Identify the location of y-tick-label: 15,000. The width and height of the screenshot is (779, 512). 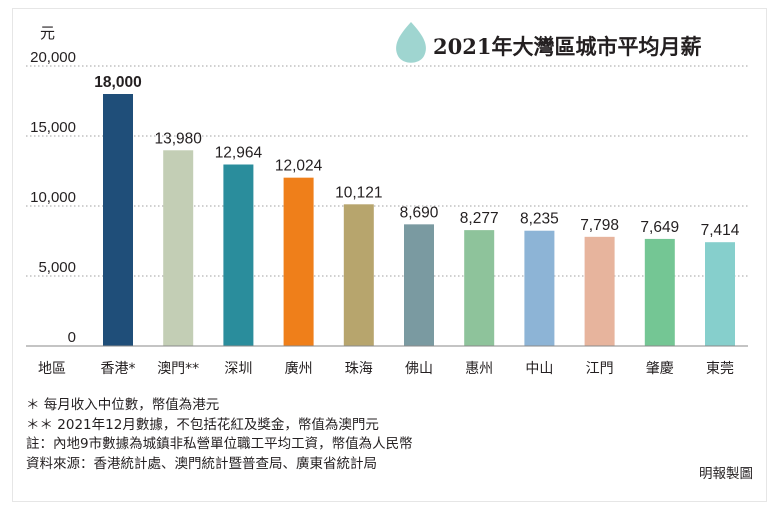
(53, 127).